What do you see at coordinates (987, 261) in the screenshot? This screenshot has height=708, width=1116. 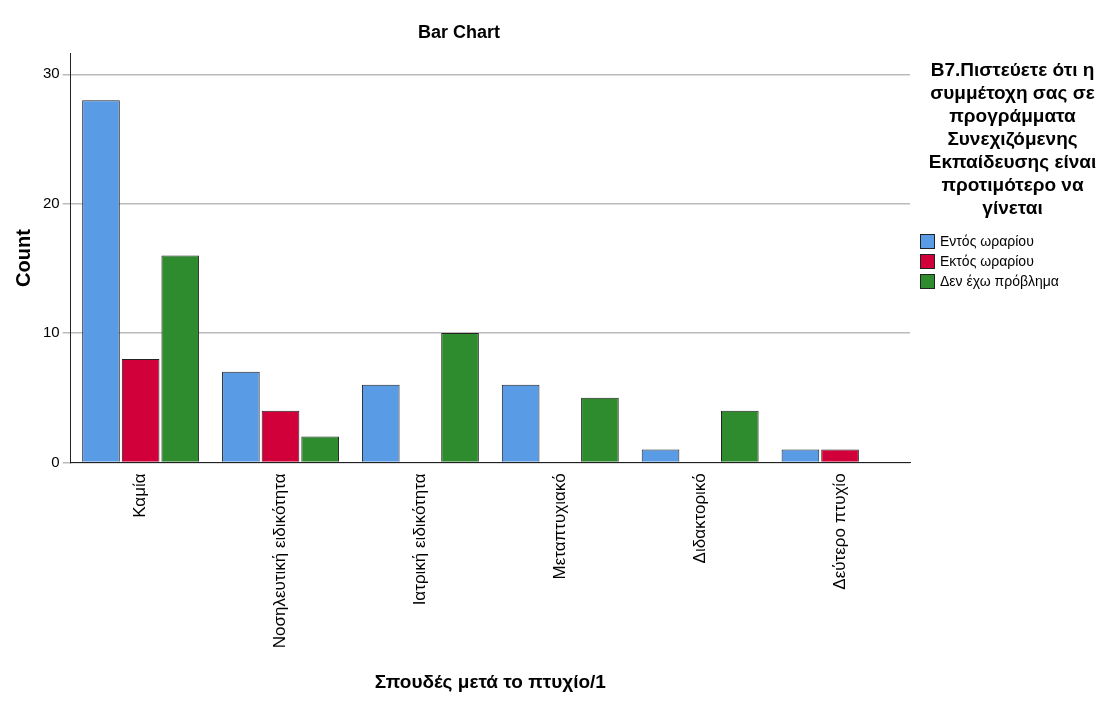 I see `legend-label: Εκτός ωραρίου` at bounding box center [987, 261].